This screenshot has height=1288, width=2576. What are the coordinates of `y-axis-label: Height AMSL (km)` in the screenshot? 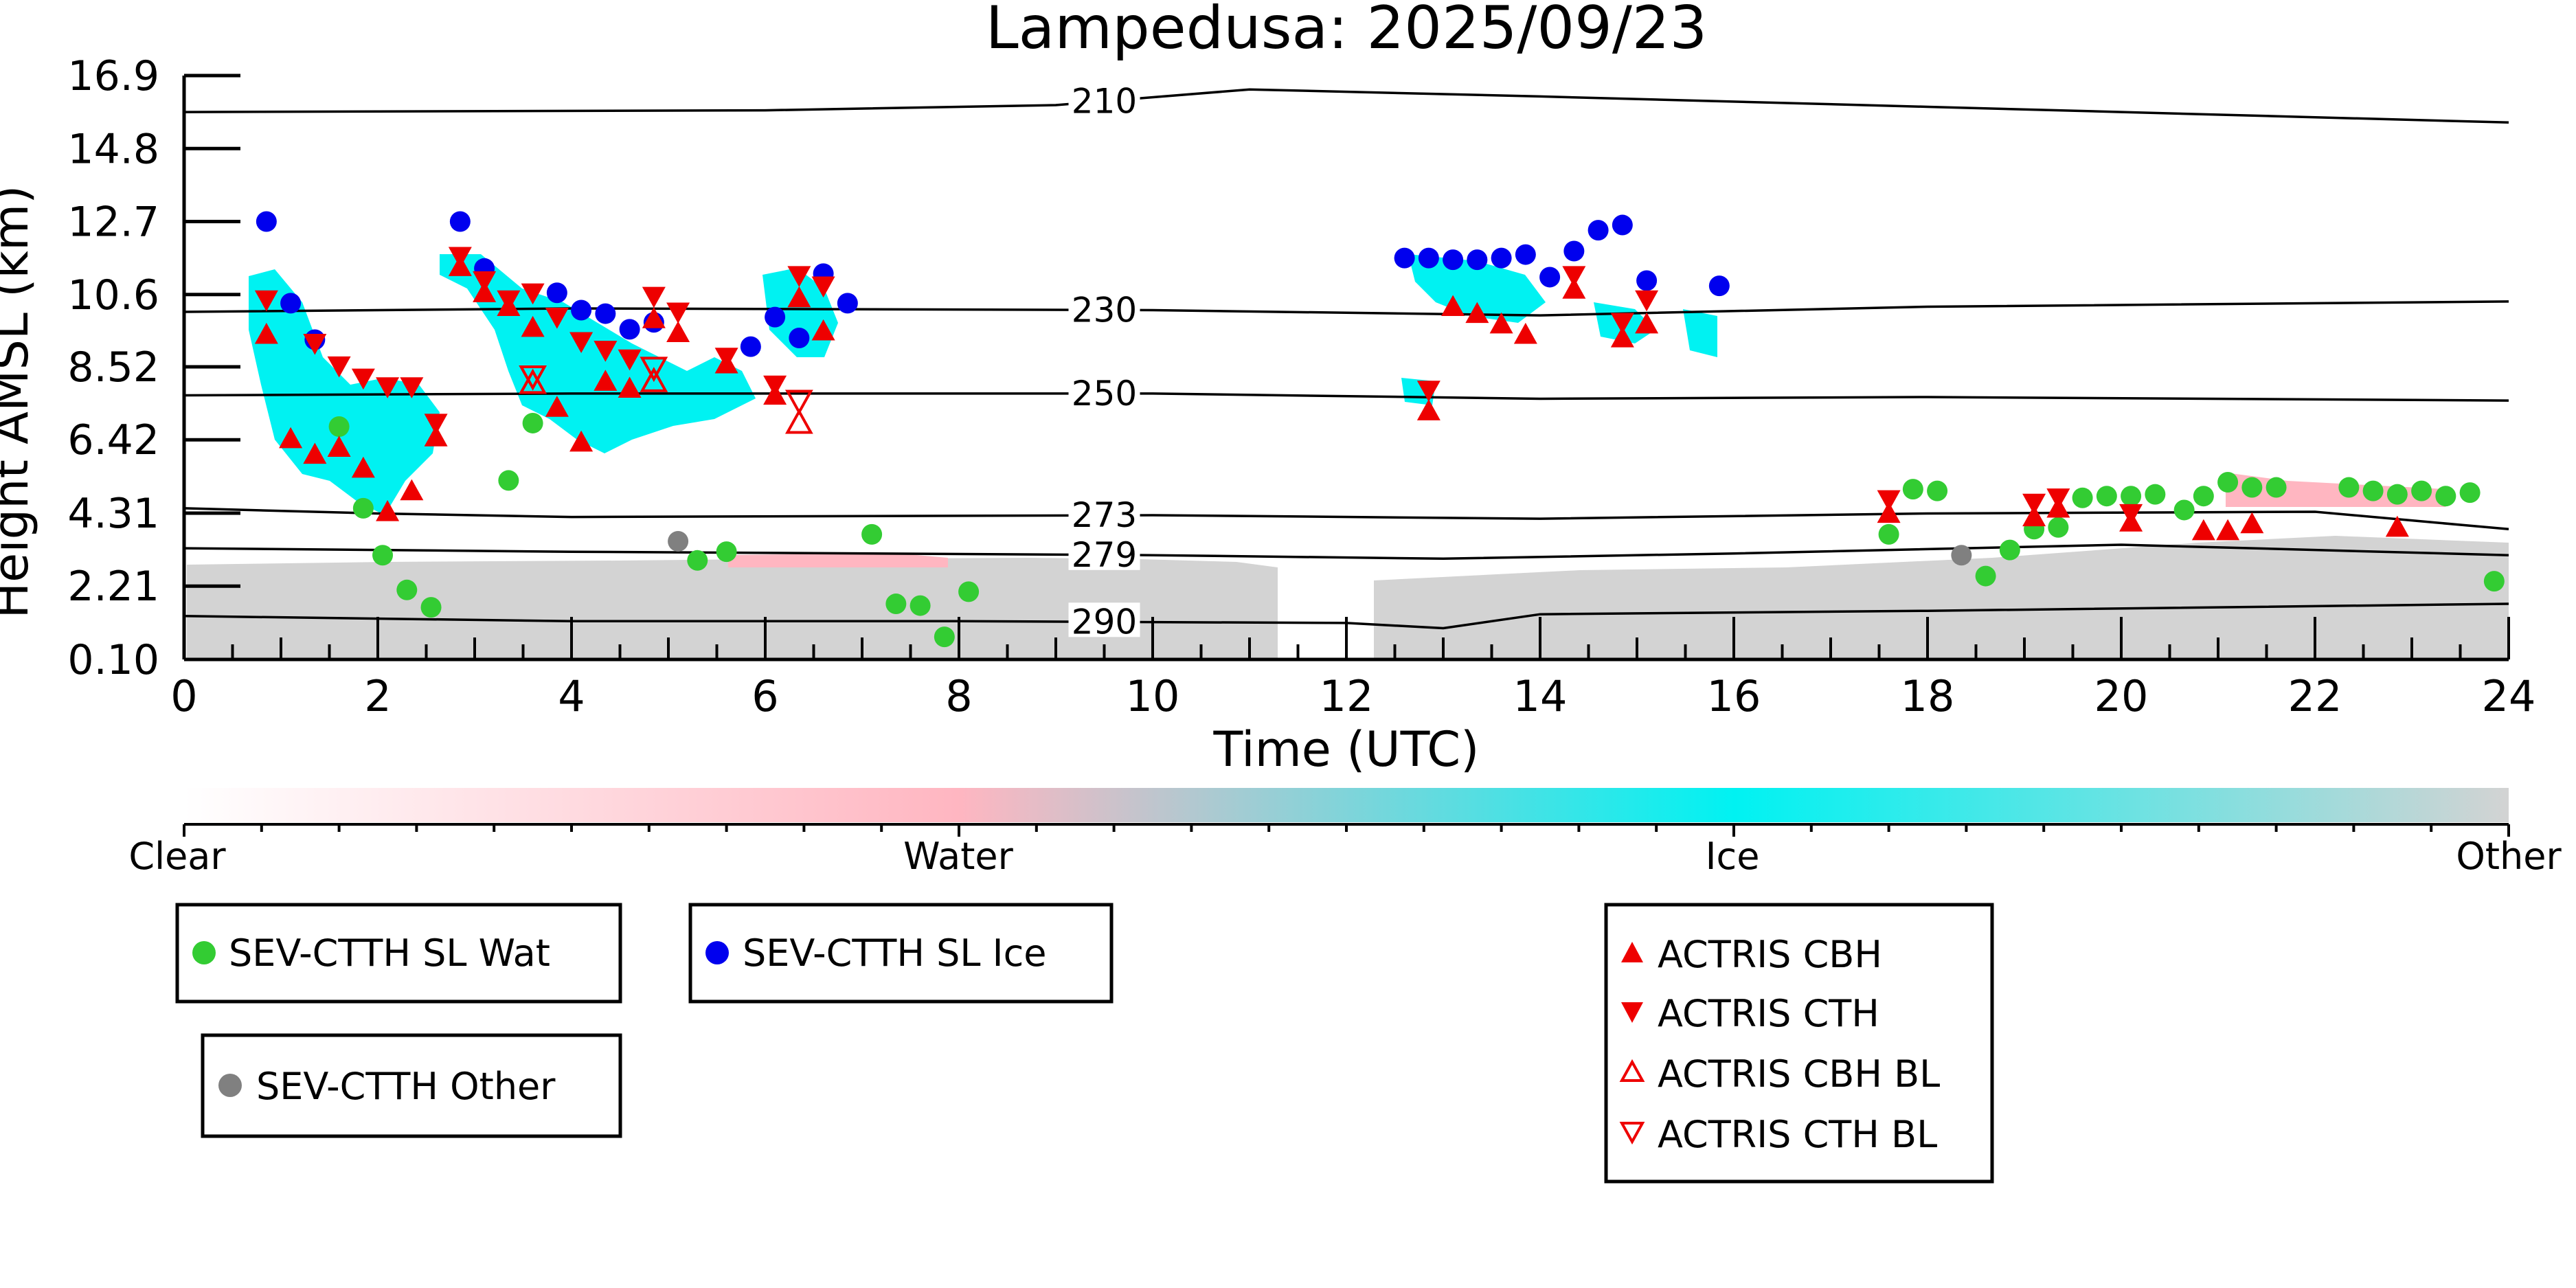 It's located at (19, 402).